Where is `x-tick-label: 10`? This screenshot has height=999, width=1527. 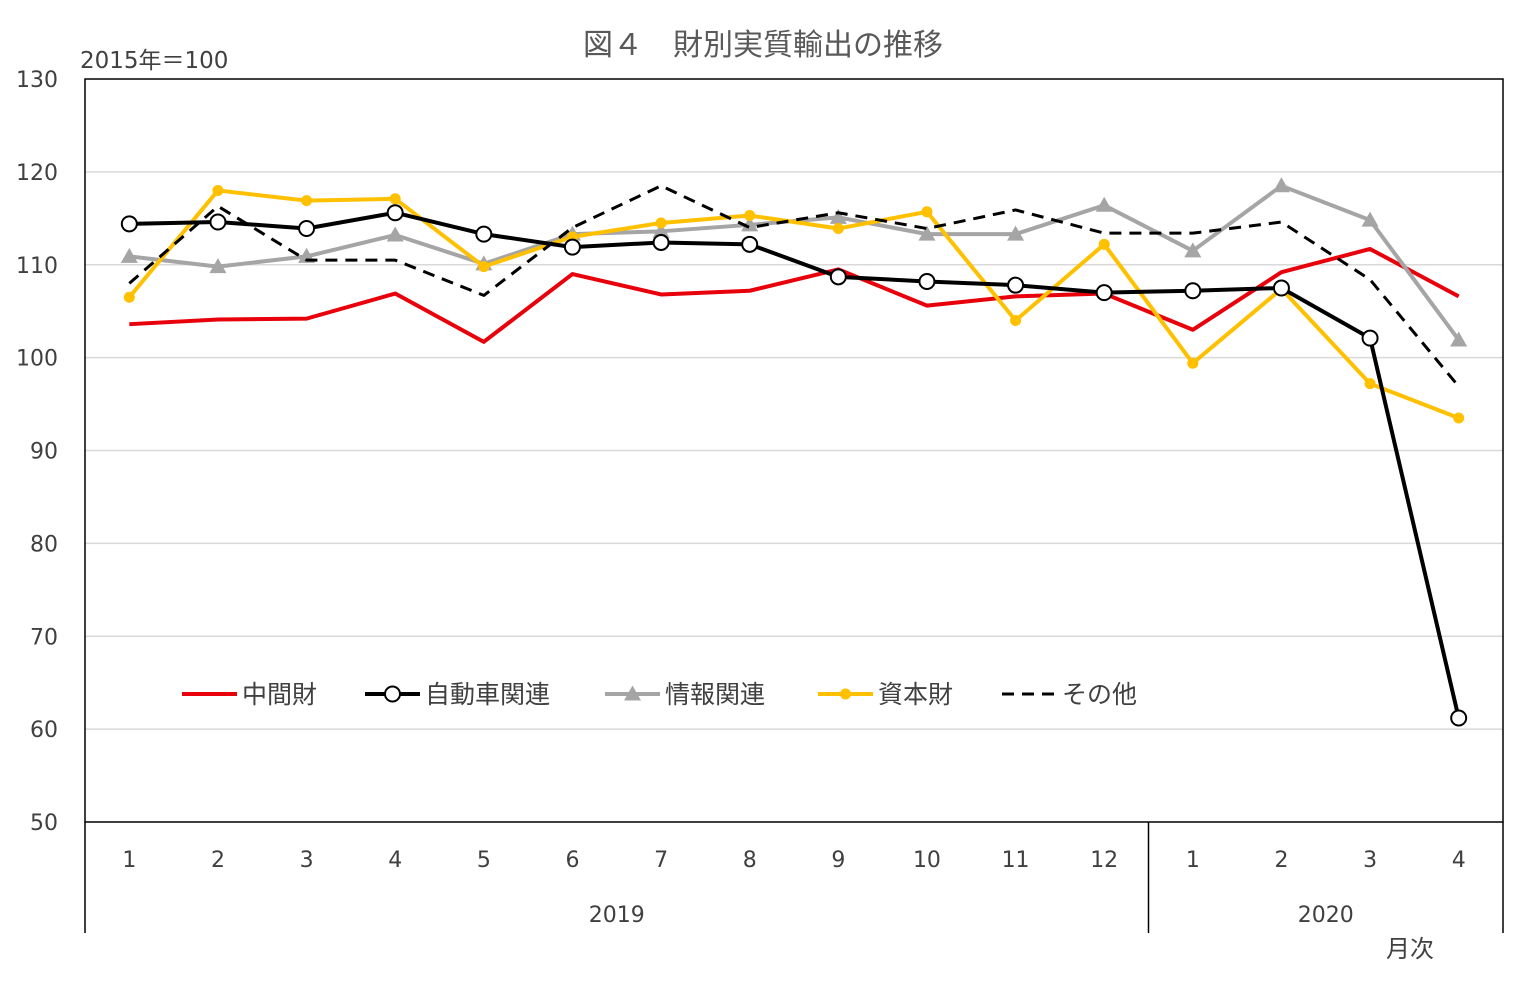 x-tick-label: 10 is located at coordinates (927, 860).